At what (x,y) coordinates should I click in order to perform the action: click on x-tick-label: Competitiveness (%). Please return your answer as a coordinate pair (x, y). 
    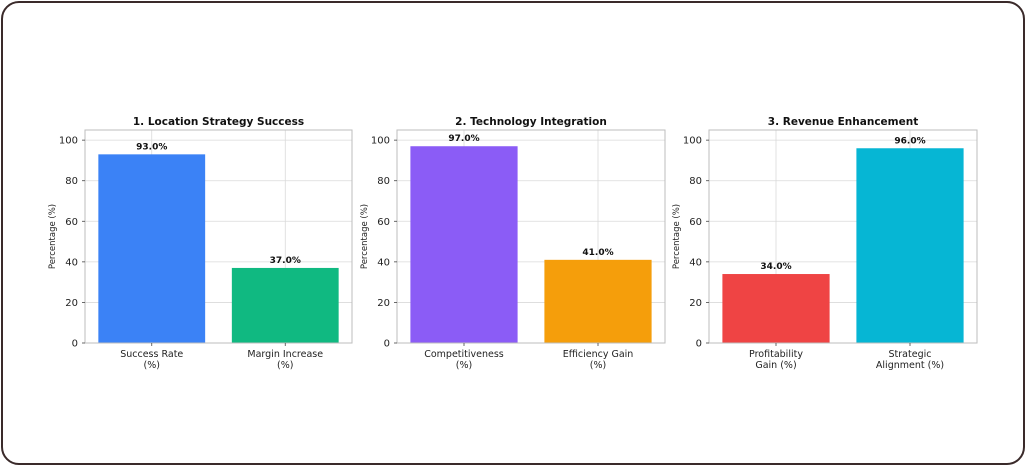
    Looking at the image, I should click on (464, 360).